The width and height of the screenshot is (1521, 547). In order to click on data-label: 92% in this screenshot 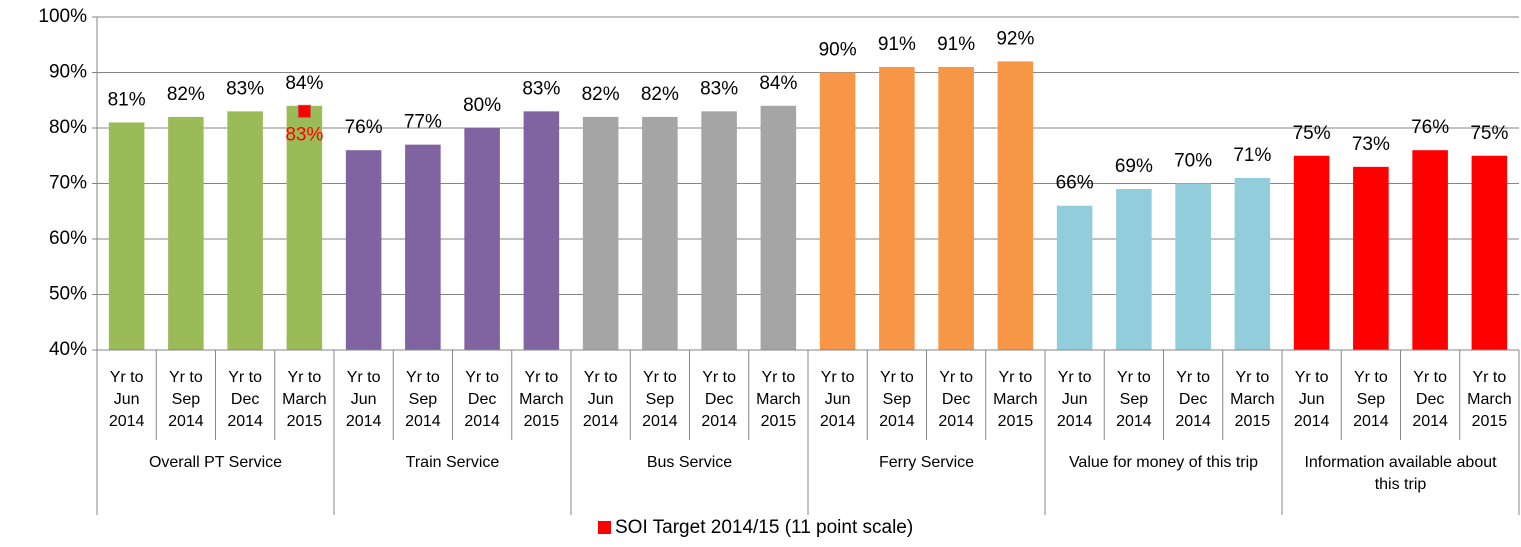, I will do `click(1015, 38)`.